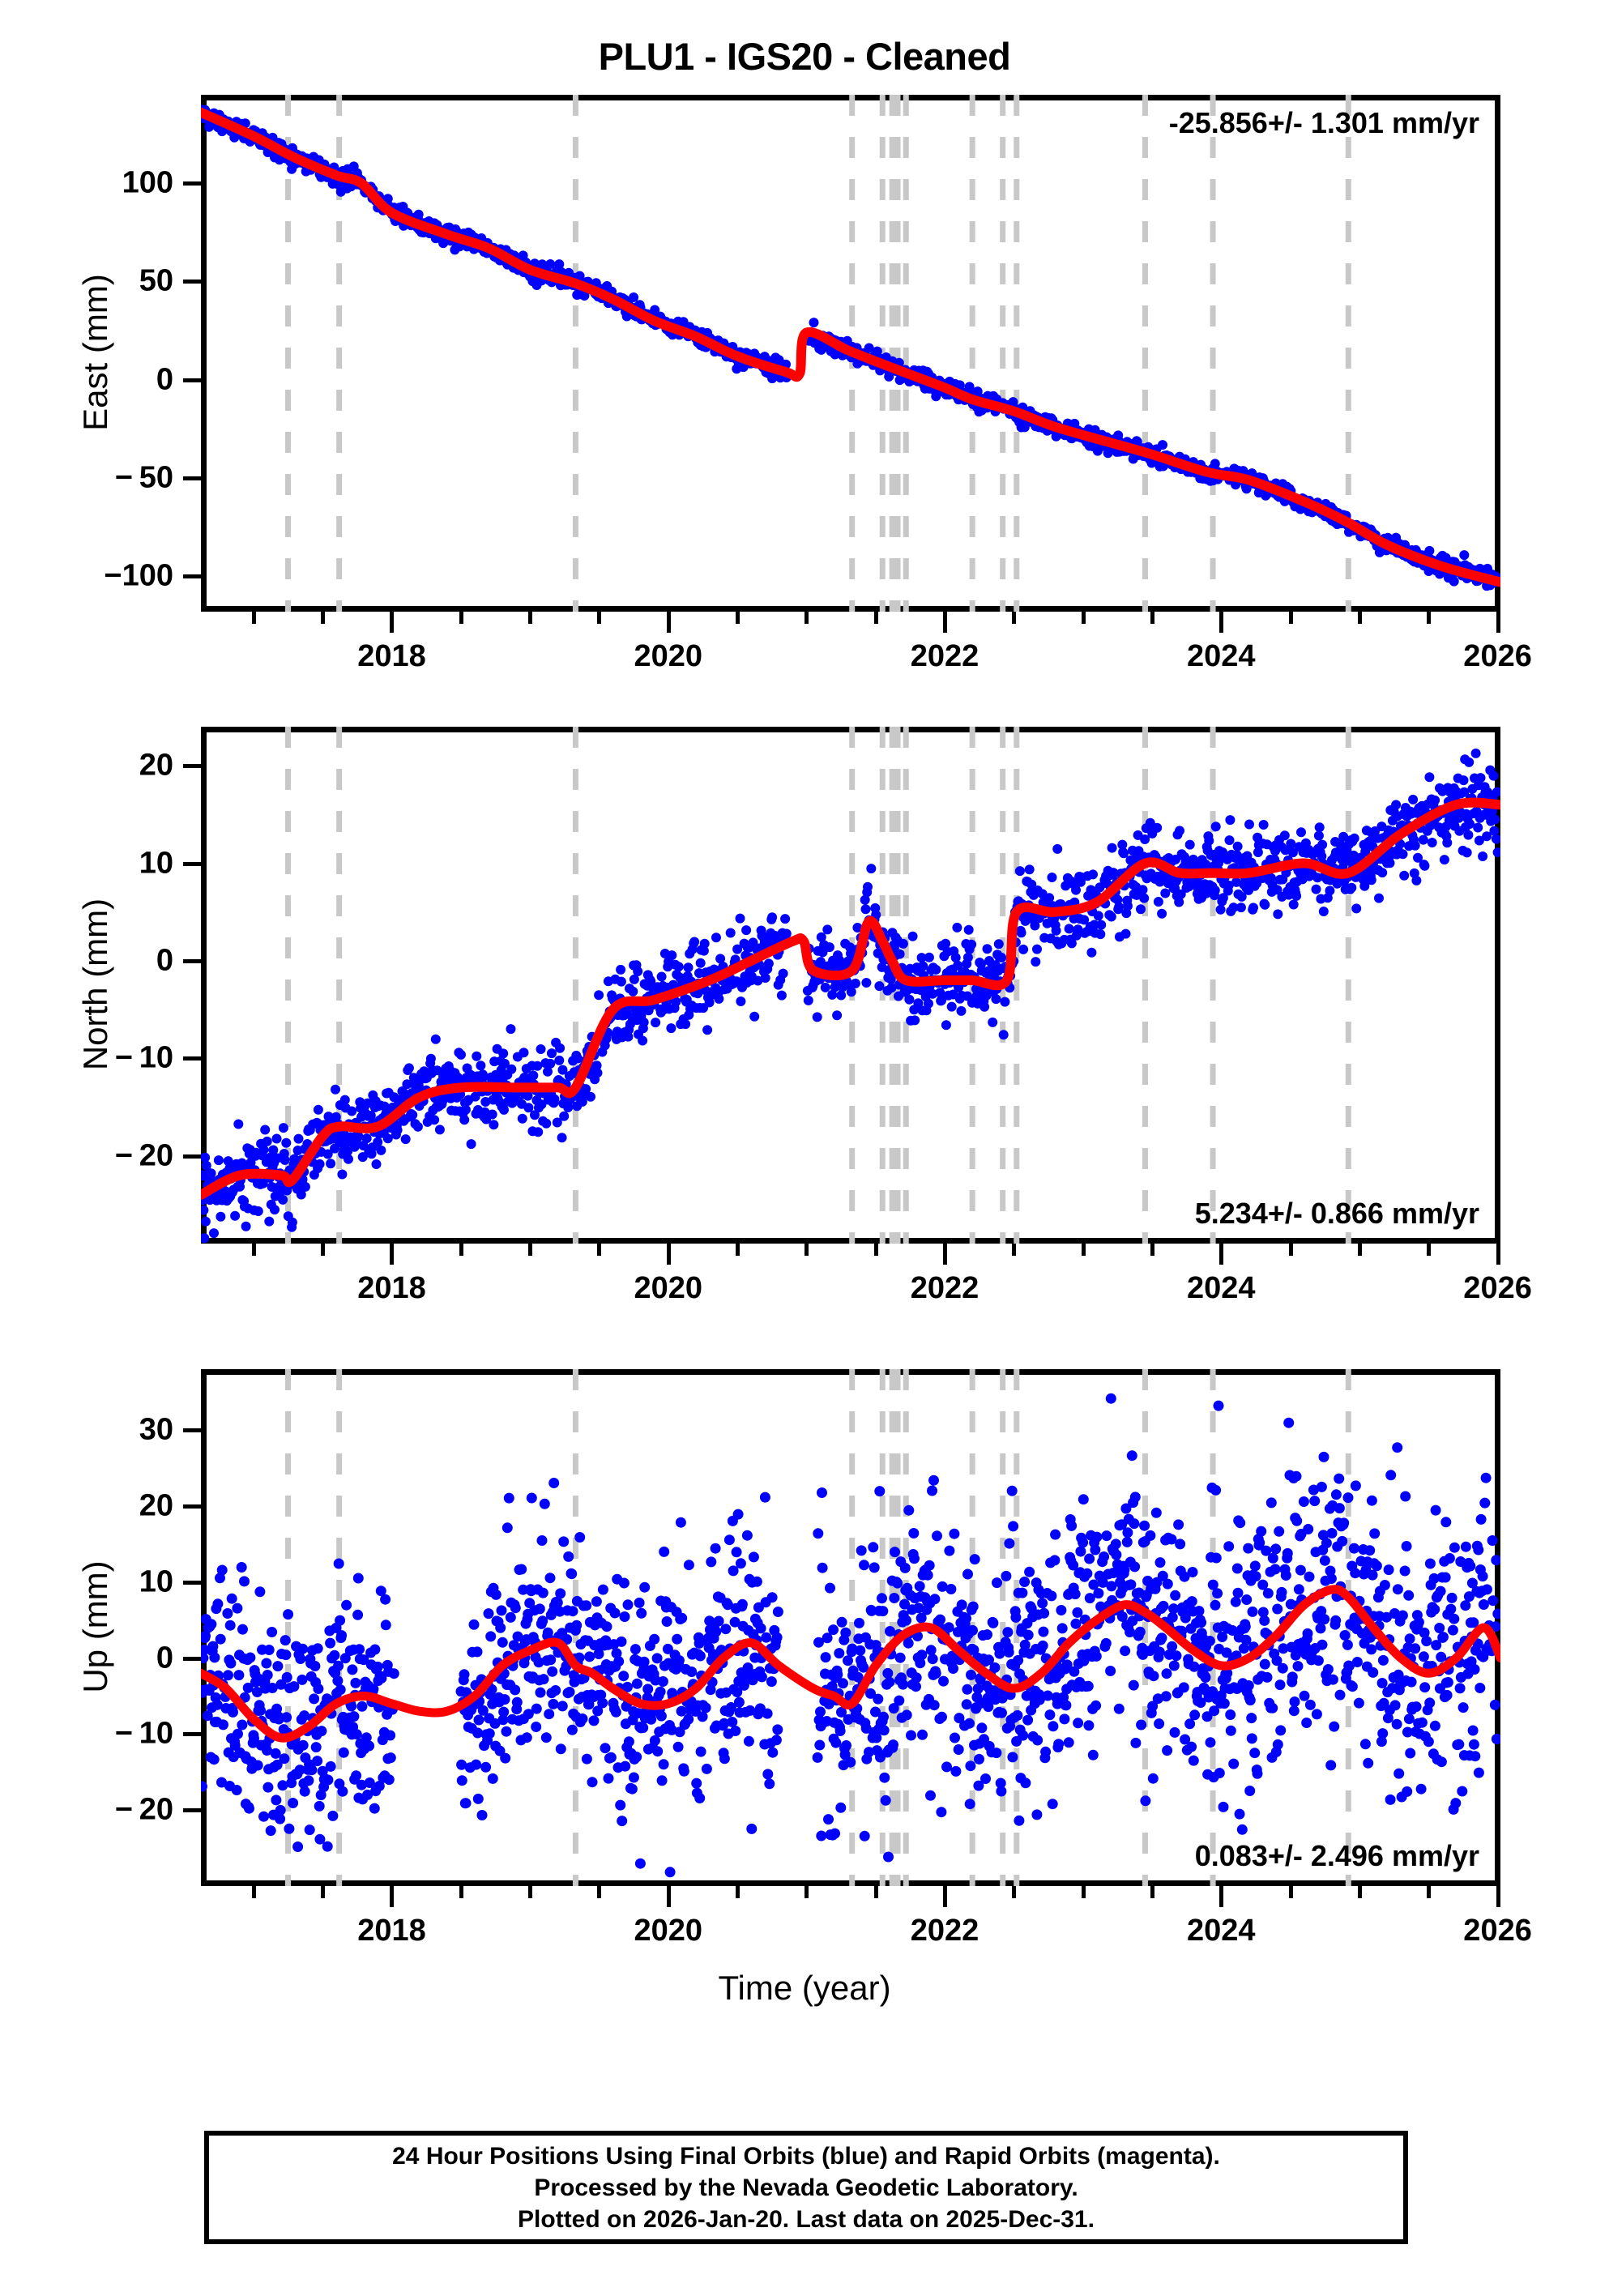  What do you see at coordinates (1336, 1213) in the screenshot?
I see `rate-annotation-north: 5.234+/- 0.866 mm/yr` at bounding box center [1336, 1213].